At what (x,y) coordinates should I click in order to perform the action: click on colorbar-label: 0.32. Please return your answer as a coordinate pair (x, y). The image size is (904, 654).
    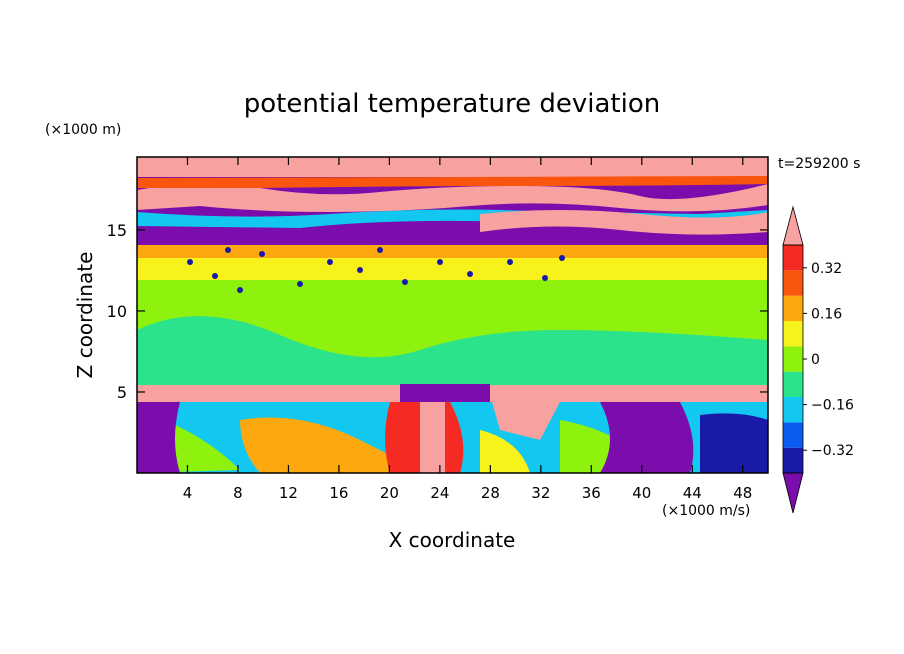
    Looking at the image, I should click on (826, 269).